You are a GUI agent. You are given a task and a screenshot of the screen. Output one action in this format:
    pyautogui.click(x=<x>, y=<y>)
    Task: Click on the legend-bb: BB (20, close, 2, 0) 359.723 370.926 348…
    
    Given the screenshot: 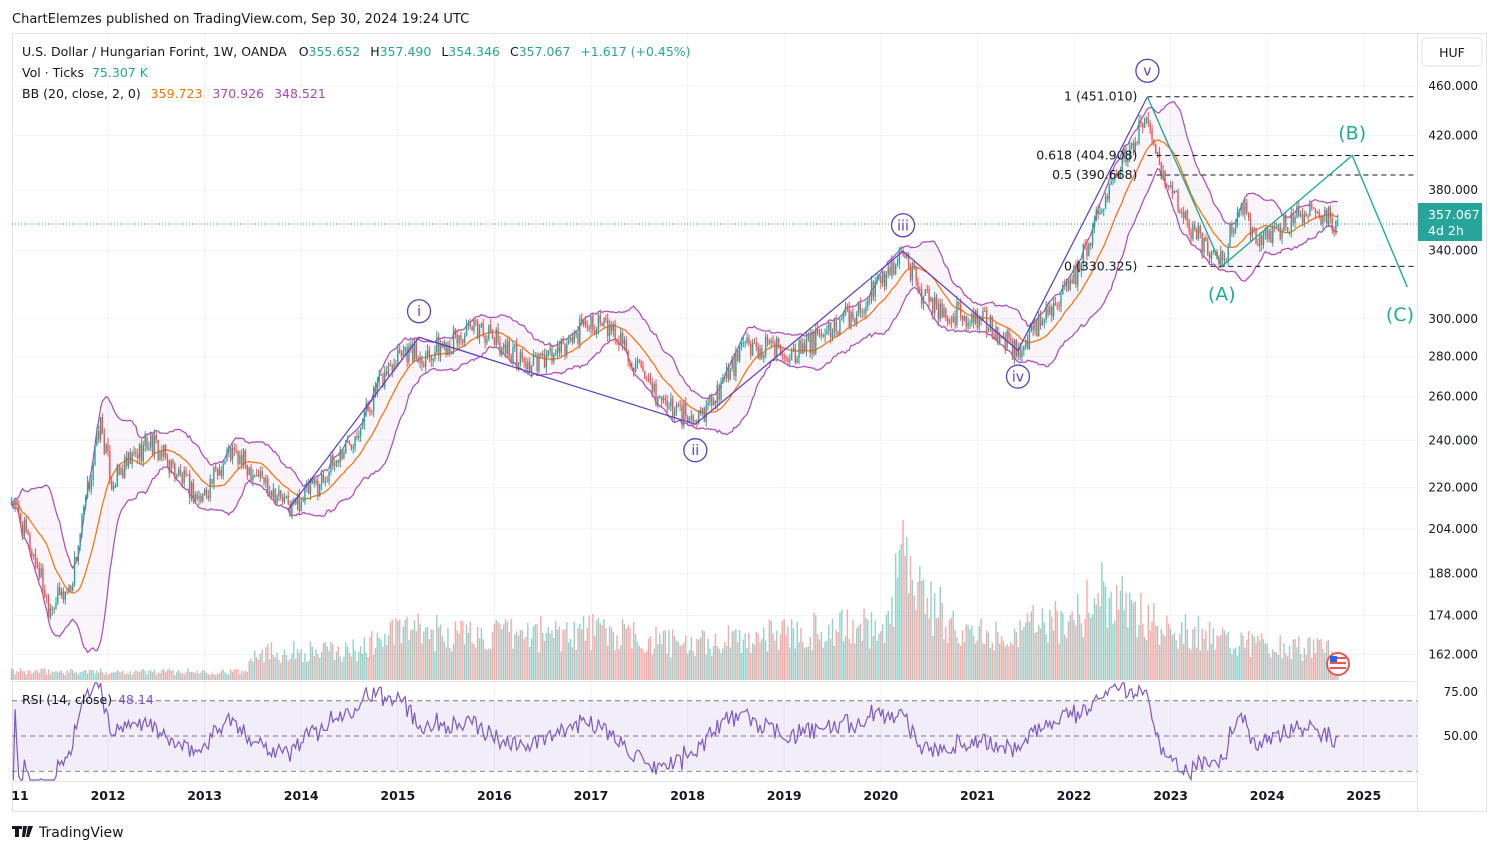 What is the action you would take?
    pyautogui.click(x=174, y=93)
    